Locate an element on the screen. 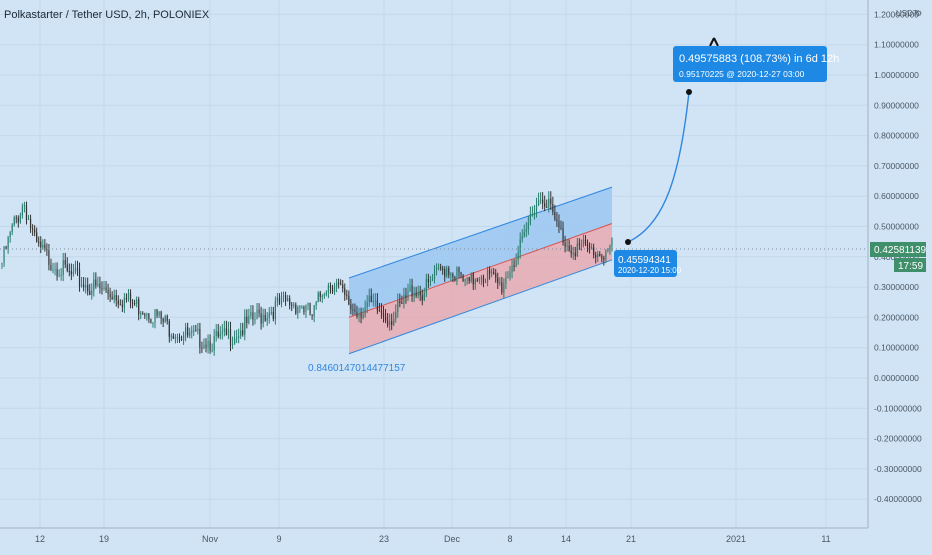  price-tick-label: 1.10000000 is located at coordinates (896, 45).